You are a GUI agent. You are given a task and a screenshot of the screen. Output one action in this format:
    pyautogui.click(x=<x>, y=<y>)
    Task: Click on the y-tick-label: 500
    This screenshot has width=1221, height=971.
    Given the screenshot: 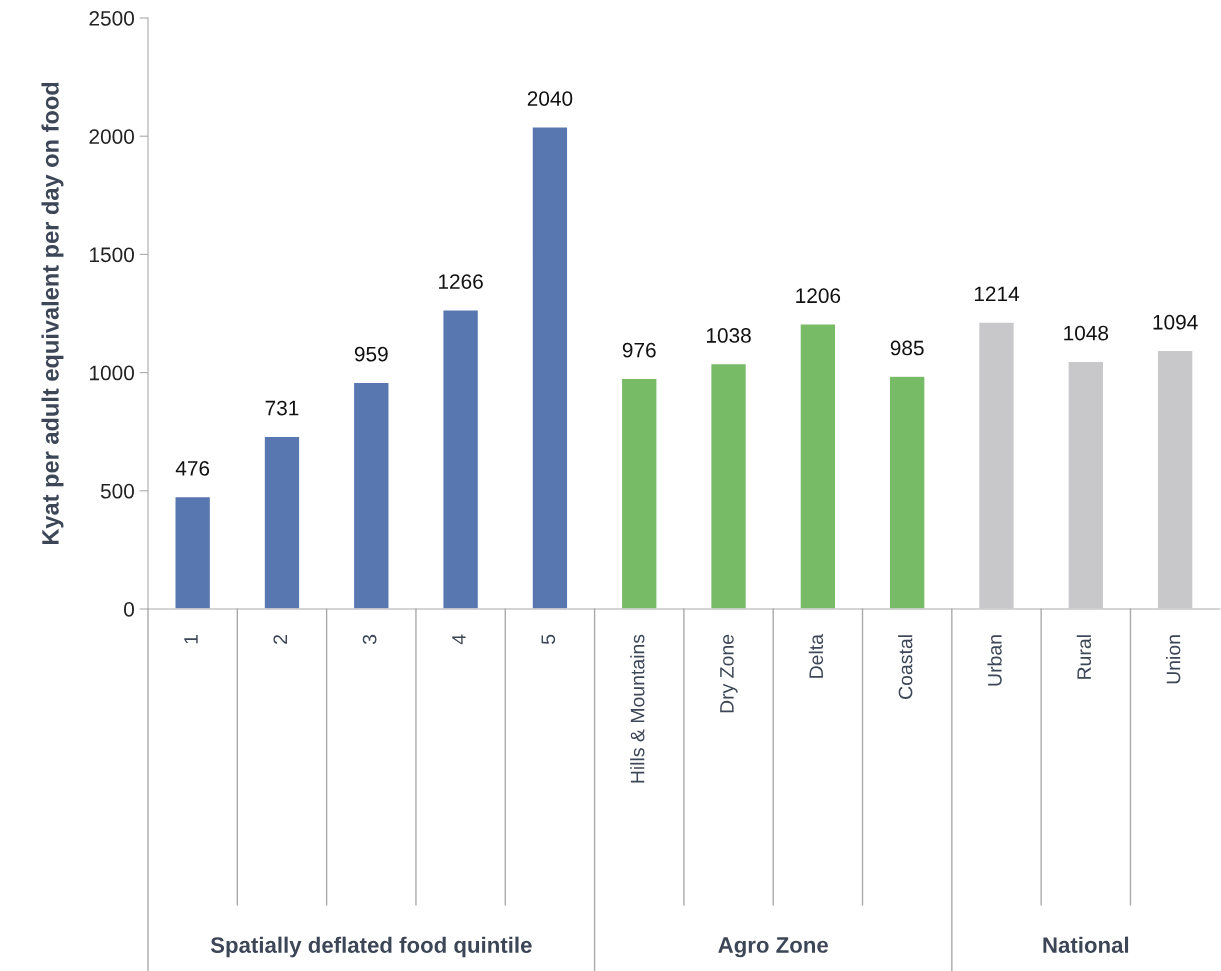 What is the action you would take?
    pyautogui.click(x=117, y=491)
    